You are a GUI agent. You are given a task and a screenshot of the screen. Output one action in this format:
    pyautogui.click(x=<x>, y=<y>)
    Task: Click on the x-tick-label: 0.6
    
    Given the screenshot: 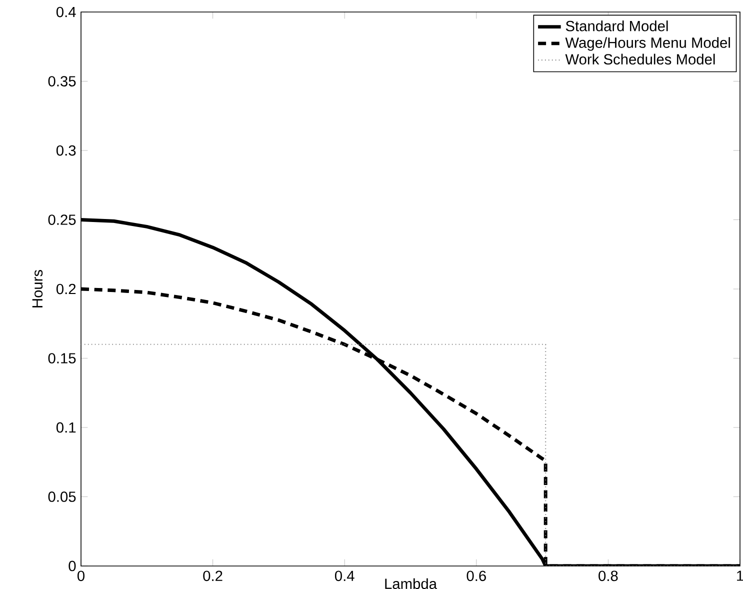 What is the action you would take?
    pyautogui.click(x=476, y=576)
    